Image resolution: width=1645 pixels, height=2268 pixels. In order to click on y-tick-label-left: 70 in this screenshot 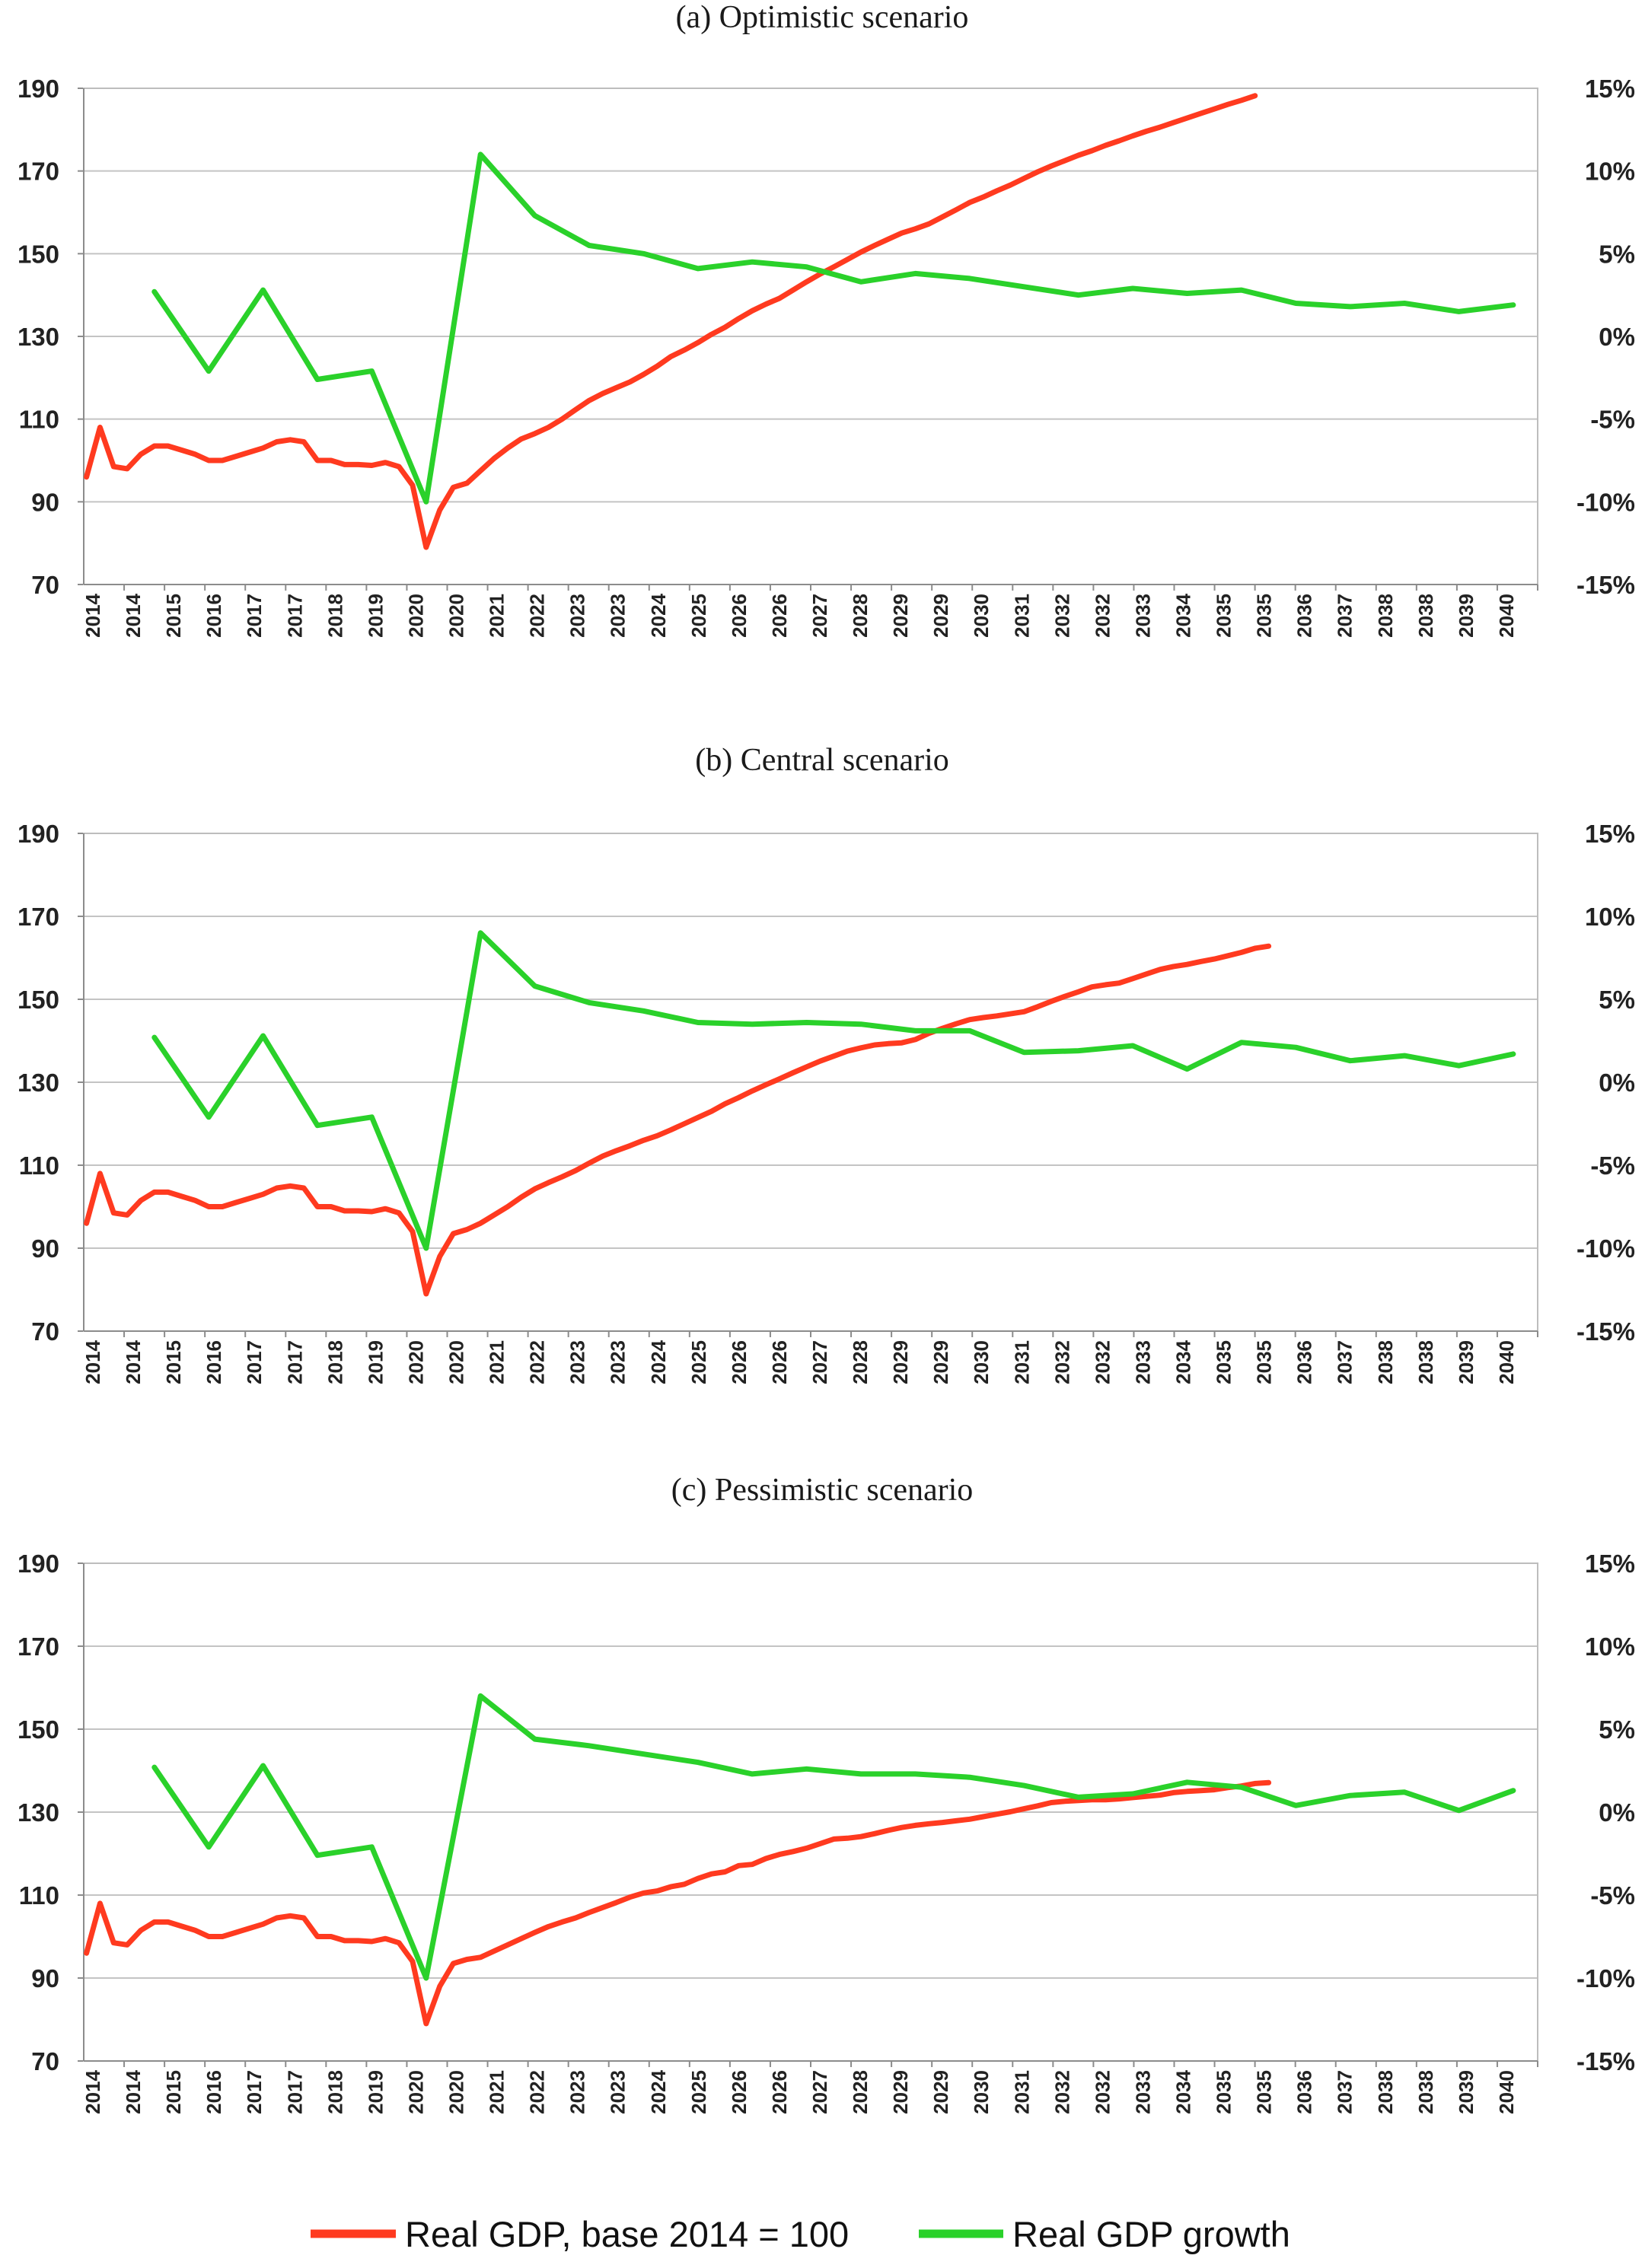, I will do `click(45, 585)`.